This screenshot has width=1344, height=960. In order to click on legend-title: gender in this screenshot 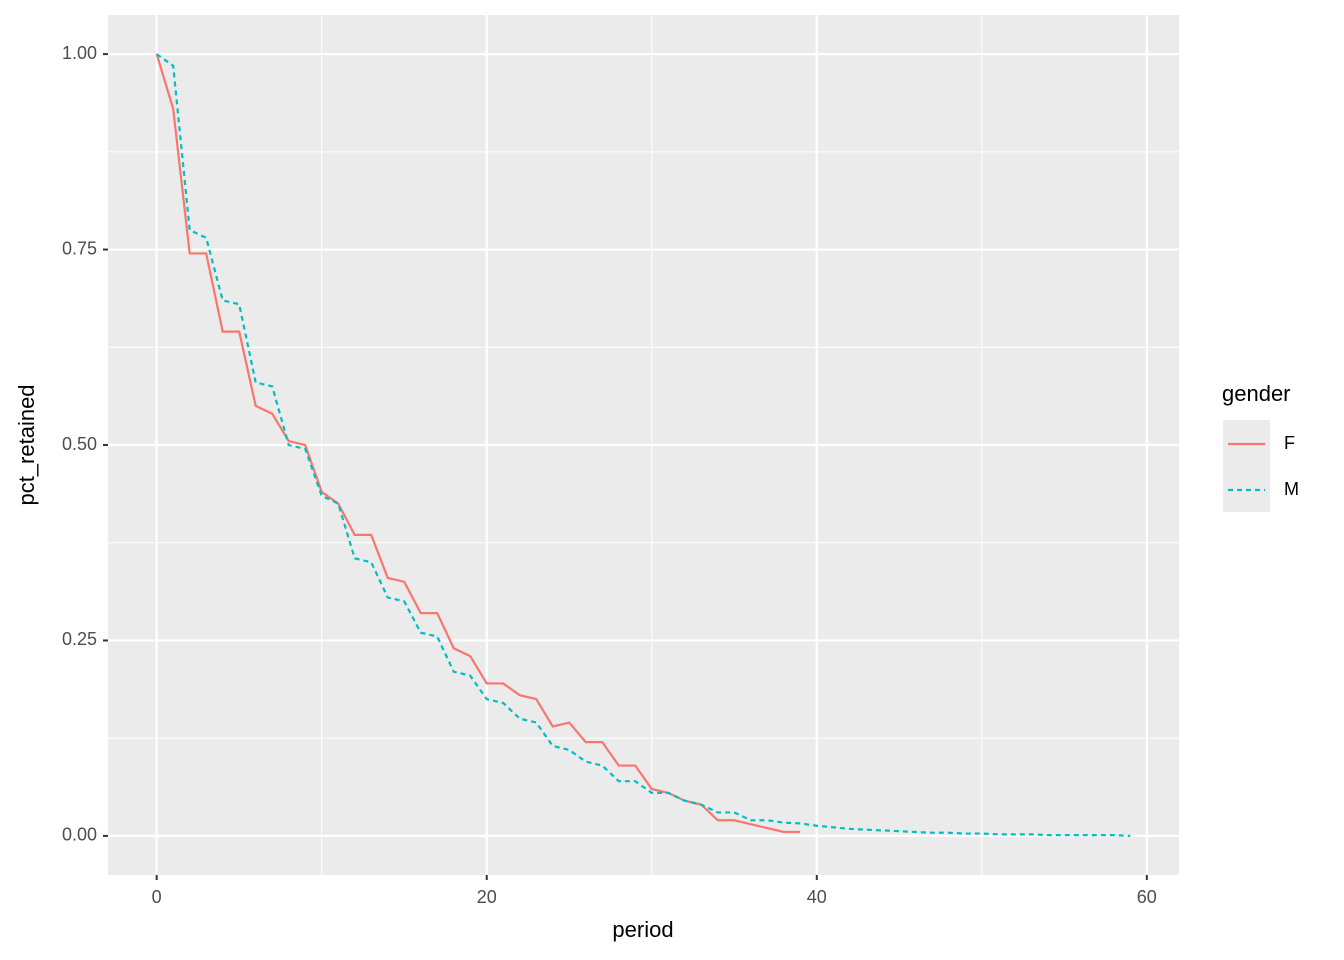, I will do `click(1256, 393)`.